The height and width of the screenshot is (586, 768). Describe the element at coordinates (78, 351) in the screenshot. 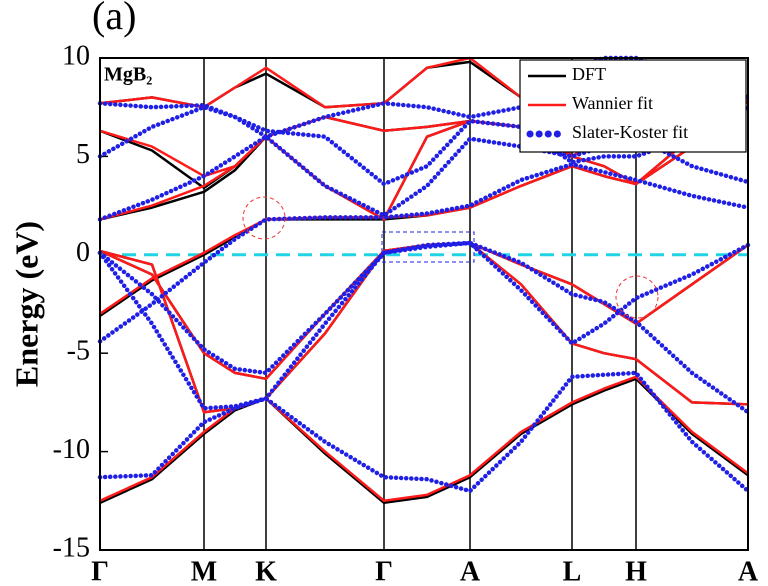

I see `y-tick-label: -5` at that location.